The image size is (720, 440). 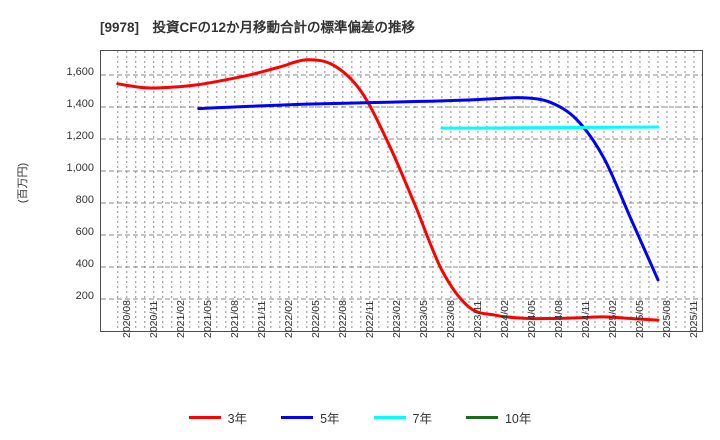 I want to click on legend-item: 3年, so click(x=218, y=417).